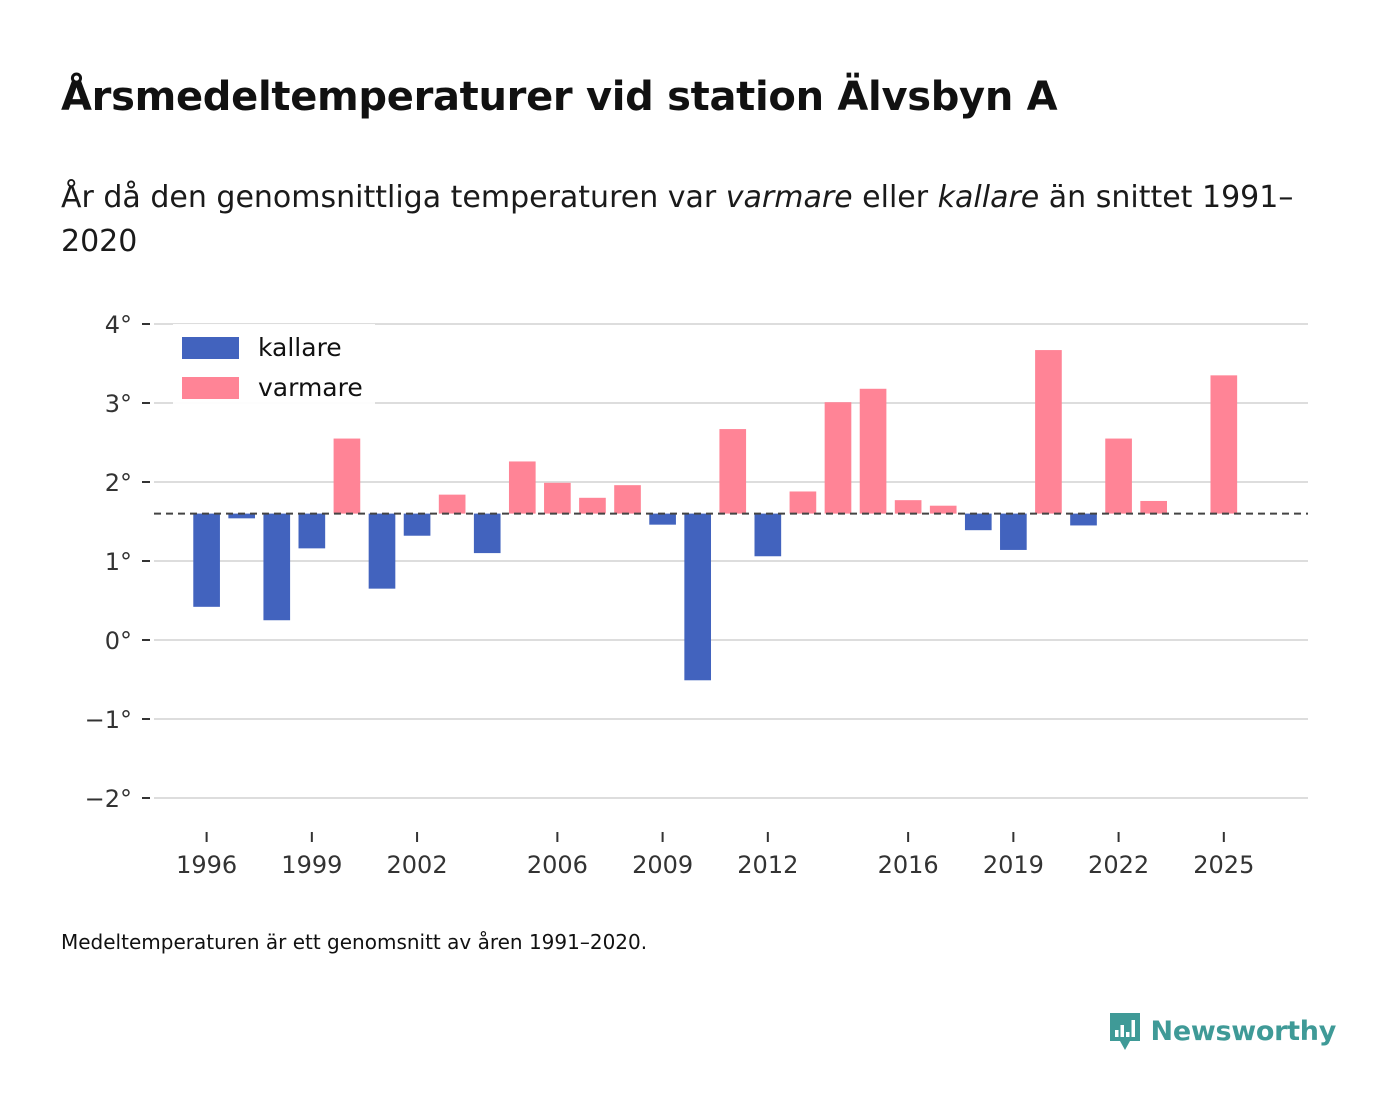 The height and width of the screenshot is (1116, 1400). I want to click on subtitle-suffix: än snittet 1991–2020, so click(677, 219).